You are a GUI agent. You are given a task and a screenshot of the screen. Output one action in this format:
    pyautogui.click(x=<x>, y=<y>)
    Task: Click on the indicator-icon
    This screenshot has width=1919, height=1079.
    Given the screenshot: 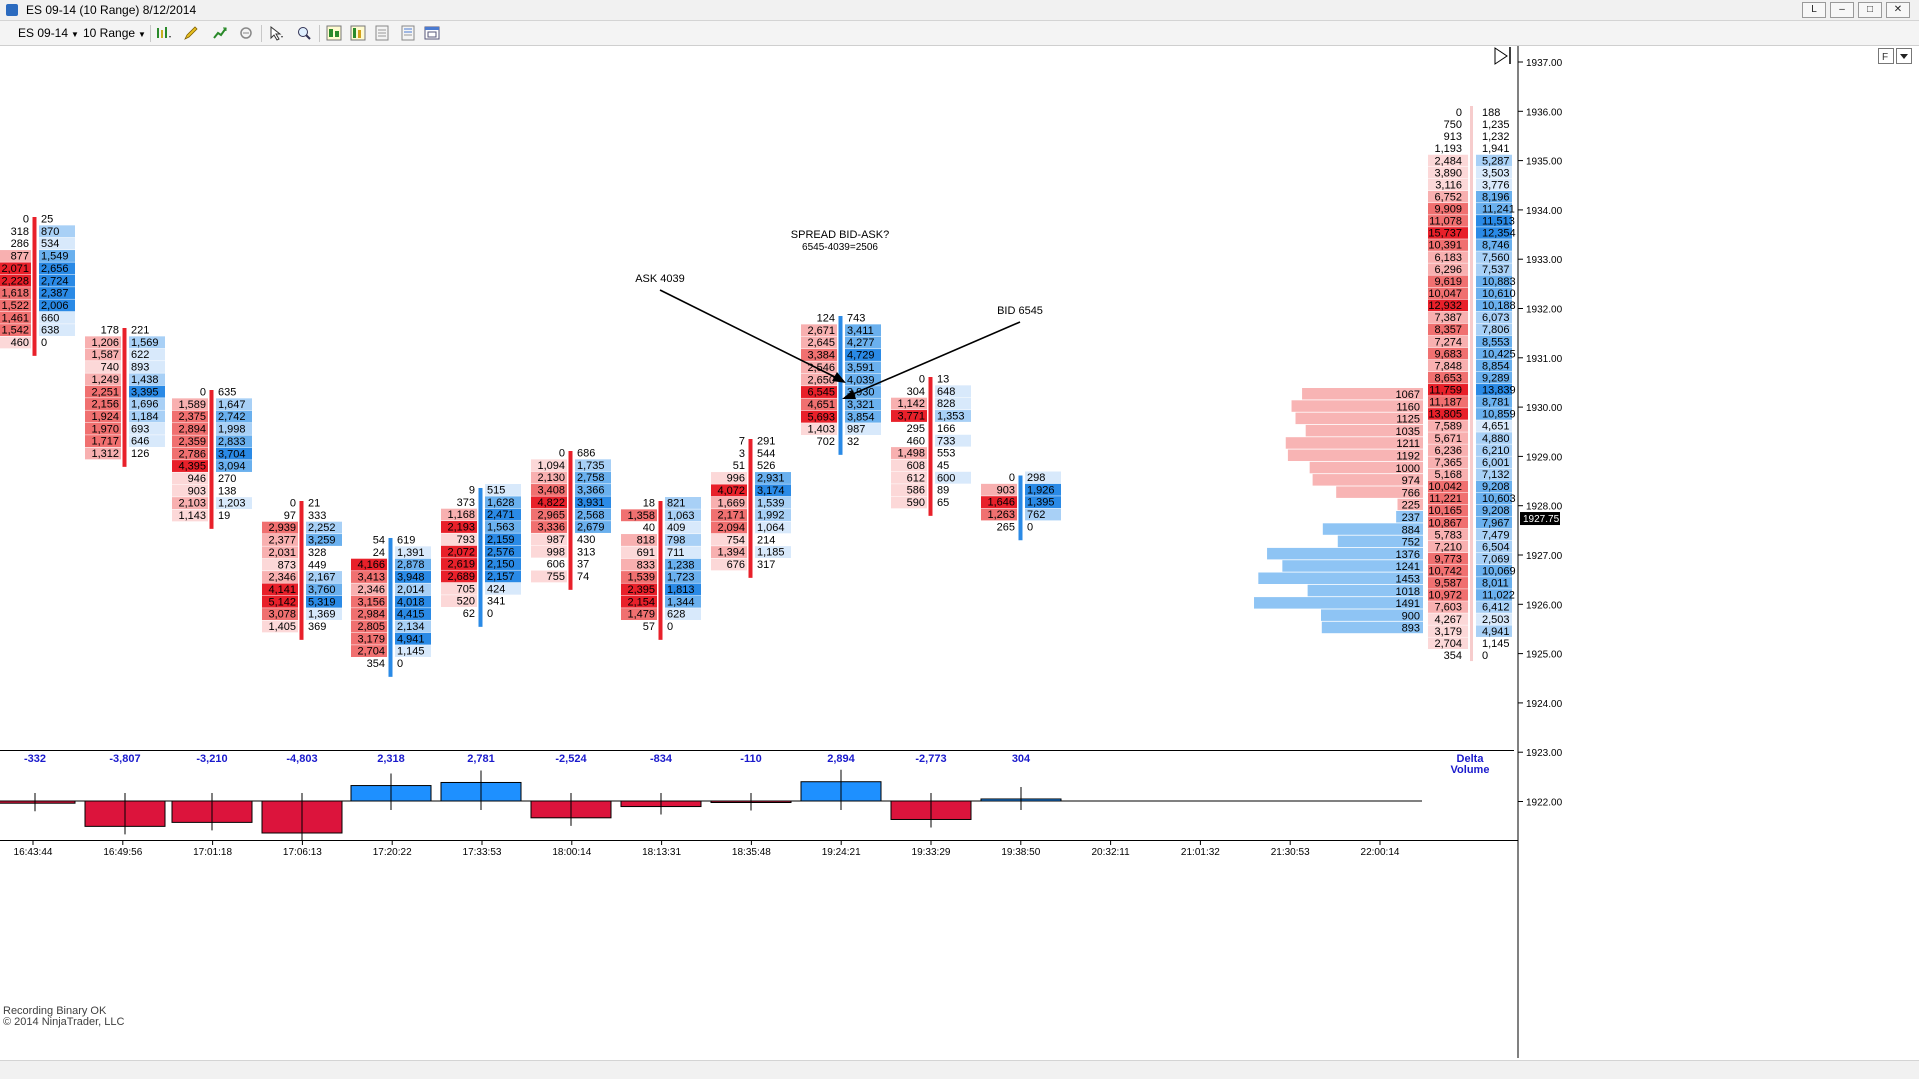 What is the action you would take?
    pyautogui.click(x=220, y=33)
    